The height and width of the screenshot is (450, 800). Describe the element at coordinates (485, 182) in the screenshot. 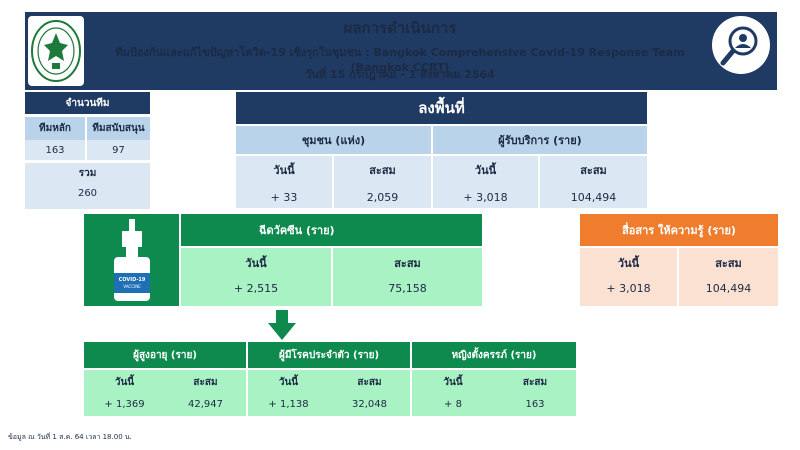

I see `service-today-cell: วันนี้ + 3,018` at that location.